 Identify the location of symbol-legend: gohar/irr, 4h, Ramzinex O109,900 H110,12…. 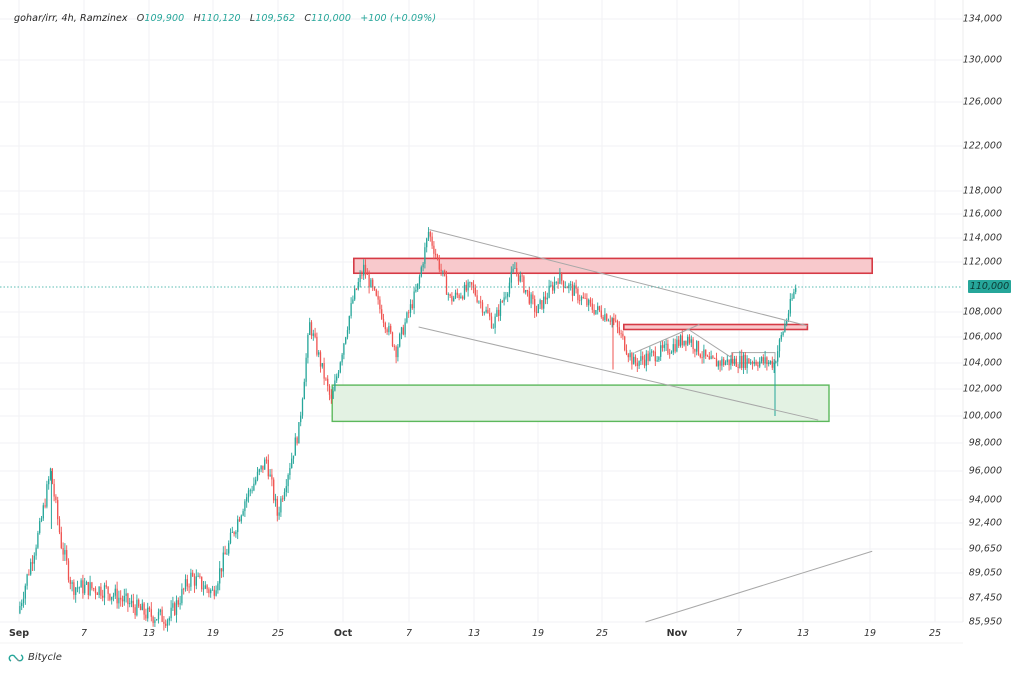
(225, 18).